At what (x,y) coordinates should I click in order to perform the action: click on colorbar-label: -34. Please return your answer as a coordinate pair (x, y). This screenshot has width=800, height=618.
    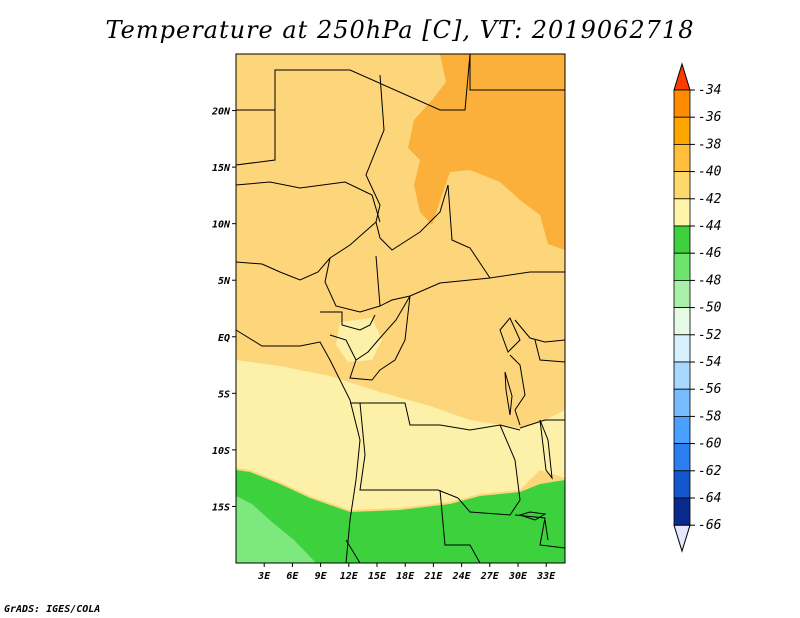
    Looking at the image, I should click on (709, 90).